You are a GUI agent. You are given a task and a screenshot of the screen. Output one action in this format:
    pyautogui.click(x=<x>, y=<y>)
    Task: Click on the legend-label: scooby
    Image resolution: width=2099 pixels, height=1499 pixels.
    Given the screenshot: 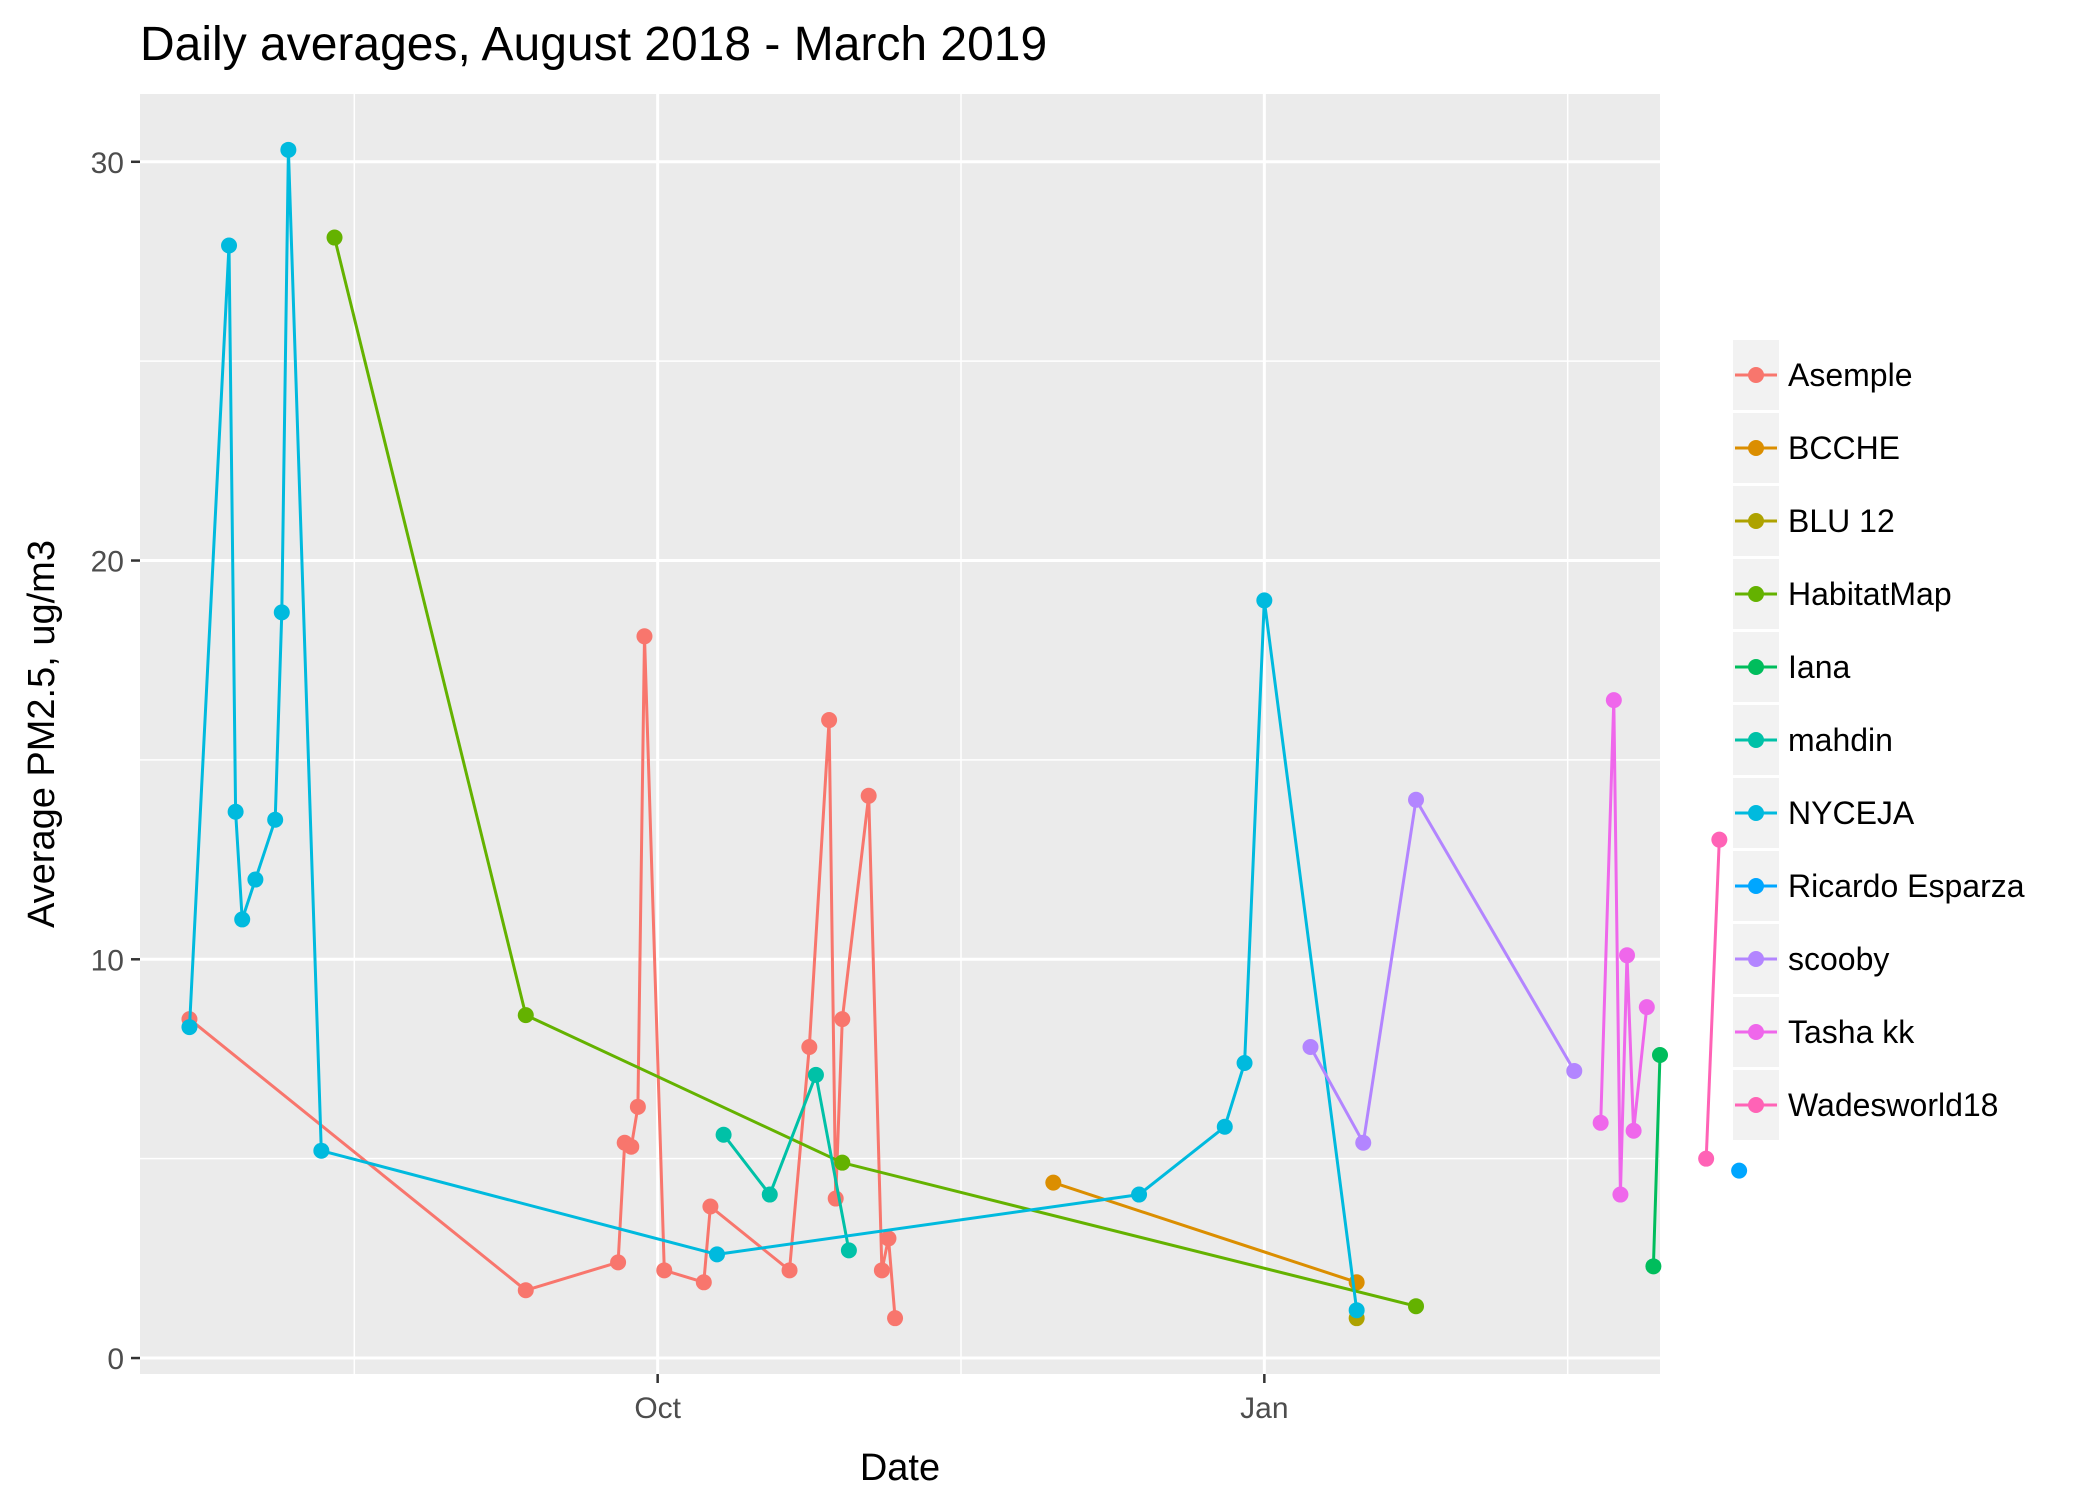 What is the action you would take?
    pyautogui.click(x=1838, y=959)
    